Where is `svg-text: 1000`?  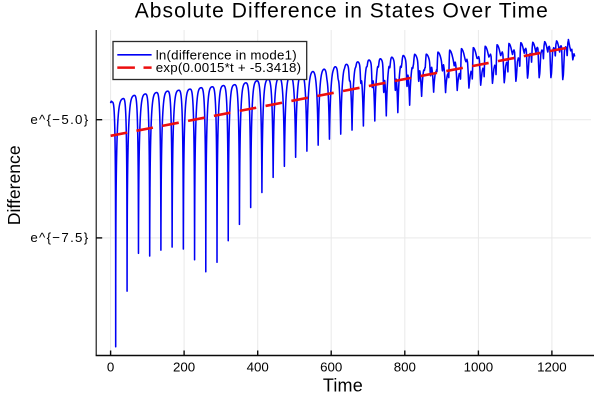 svg-text: 1000 is located at coordinates (479, 366).